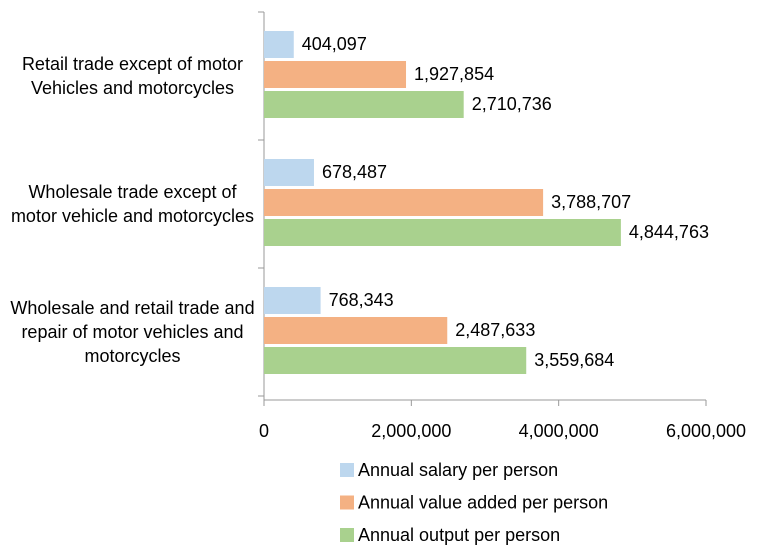 This screenshot has width=762, height=548. What do you see at coordinates (454, 74) in the screenshot?
I see `value-label: 1,927,854` at bounding box center [454, 74].